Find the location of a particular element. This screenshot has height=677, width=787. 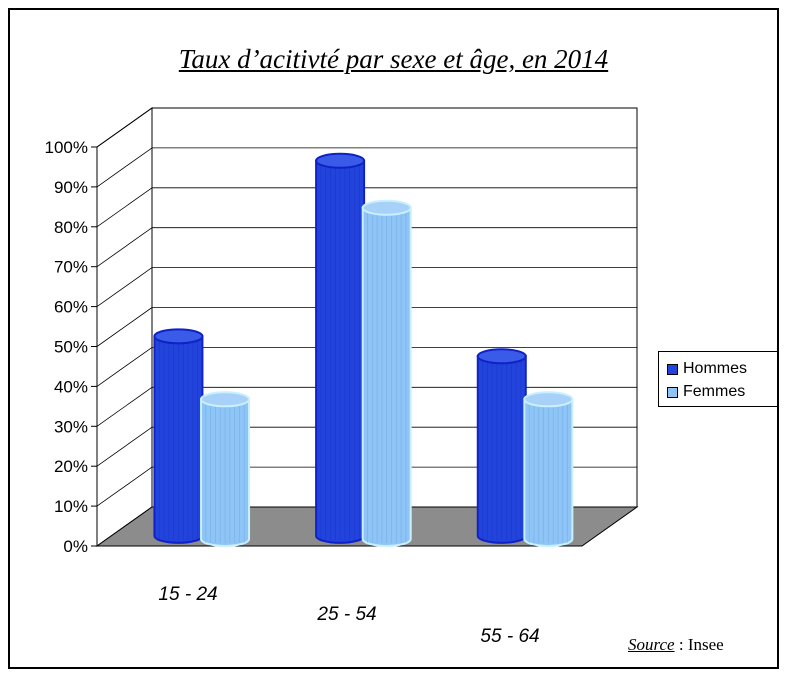

y-tick-label: 0% is located at coordinates (75, 546).